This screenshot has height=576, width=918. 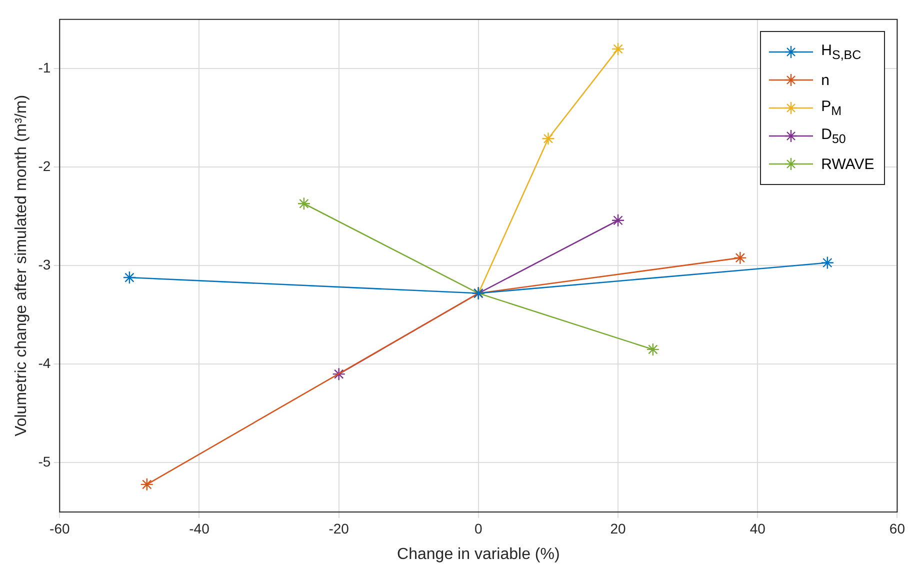 What do you see at coordinates (339, 528) in the screenshot?
I see `x-tick-label: -20` at bounding box center [339, 528].